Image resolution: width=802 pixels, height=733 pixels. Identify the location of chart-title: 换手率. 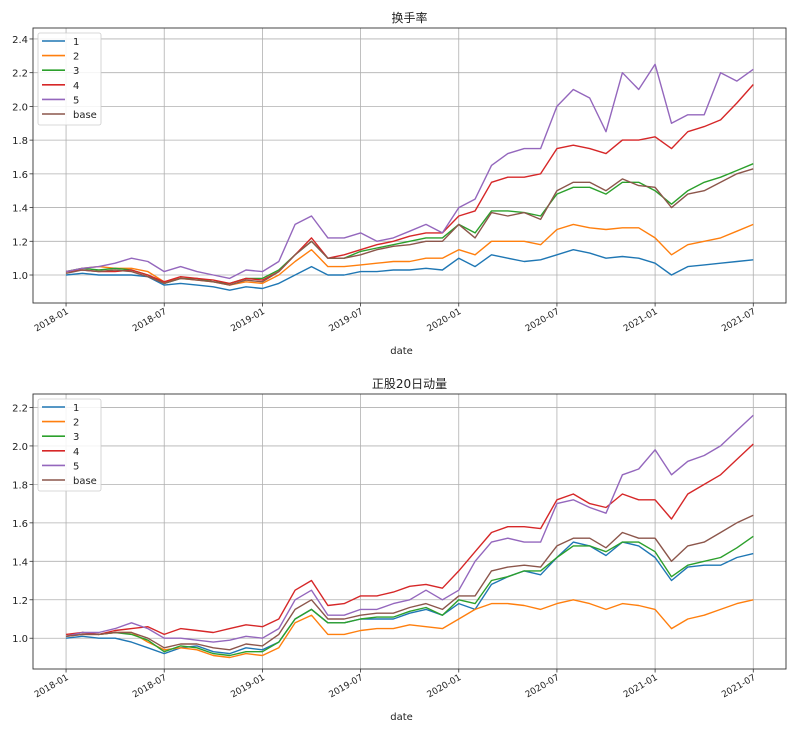
(409, 17).